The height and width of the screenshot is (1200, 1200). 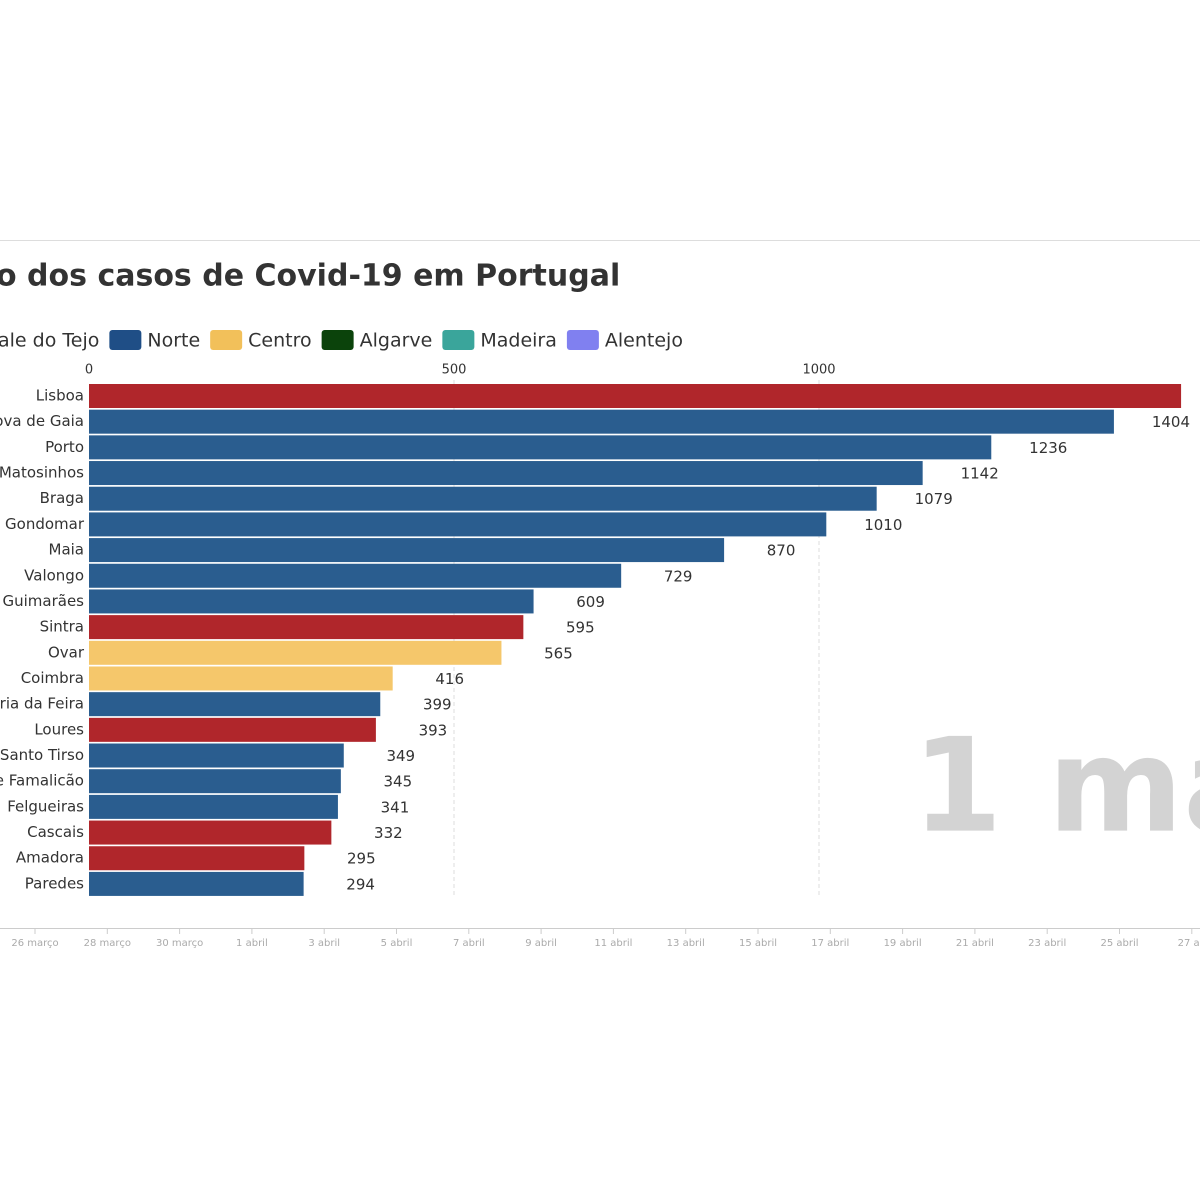 What do you see at coordinates (686, 943) in the screenshot?
I see `timeline-label: 13 abril` at bounding box center [686, 943].